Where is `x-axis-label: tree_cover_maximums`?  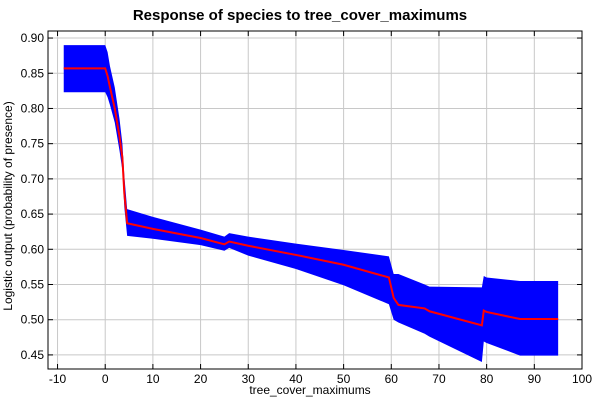
x-axis-label: tree_cover_maximums is located at coordinates (310, 390).